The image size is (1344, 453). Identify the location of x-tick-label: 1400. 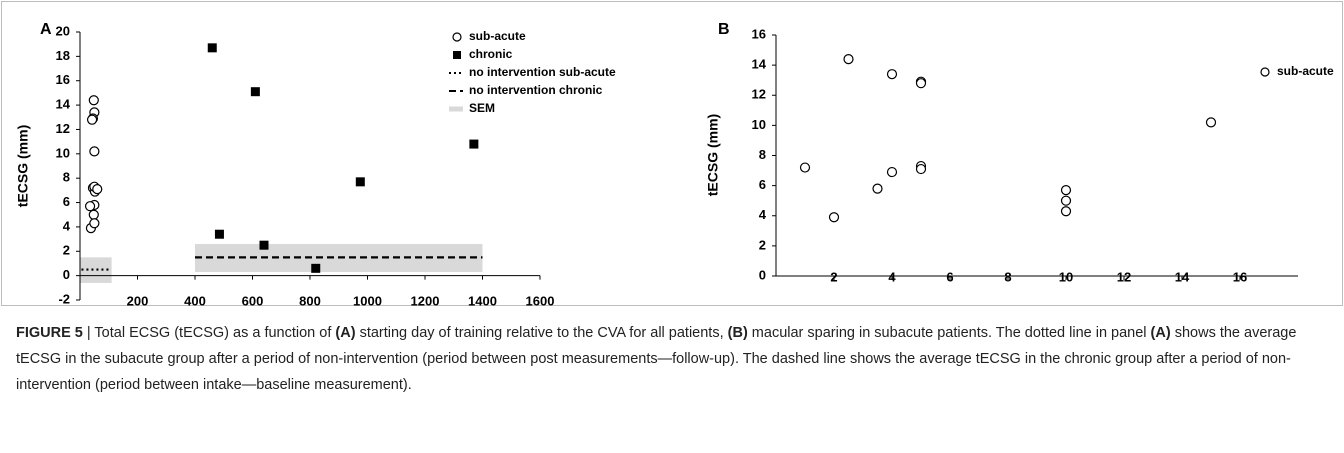
(482, 300).